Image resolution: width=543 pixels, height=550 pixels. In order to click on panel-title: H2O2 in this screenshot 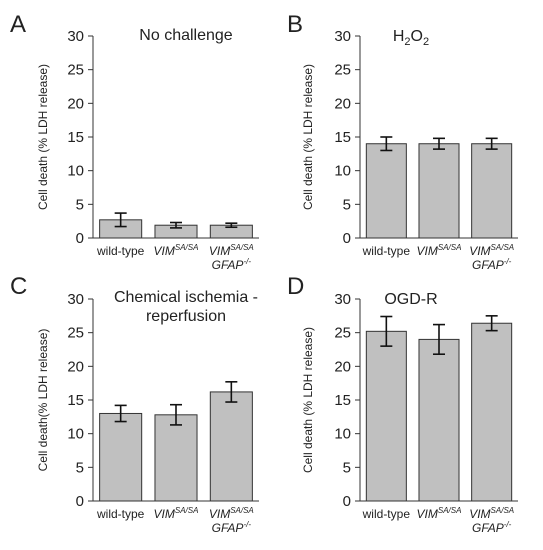, I will do `click(411, 38)`.